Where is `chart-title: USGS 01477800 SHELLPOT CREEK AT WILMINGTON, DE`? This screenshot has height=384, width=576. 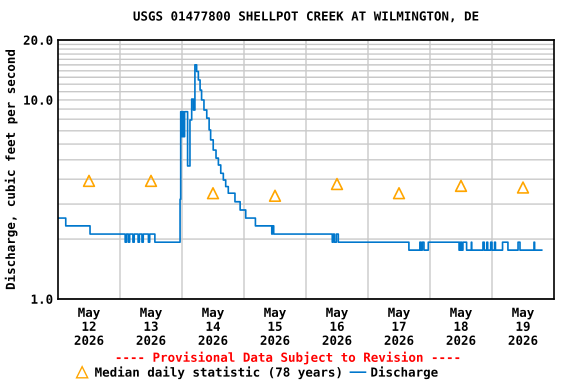
chart-title: USGS 01477800 SHELLPOT CREEK AT WILMINGTON, DE is located at coordinates (306, 16).